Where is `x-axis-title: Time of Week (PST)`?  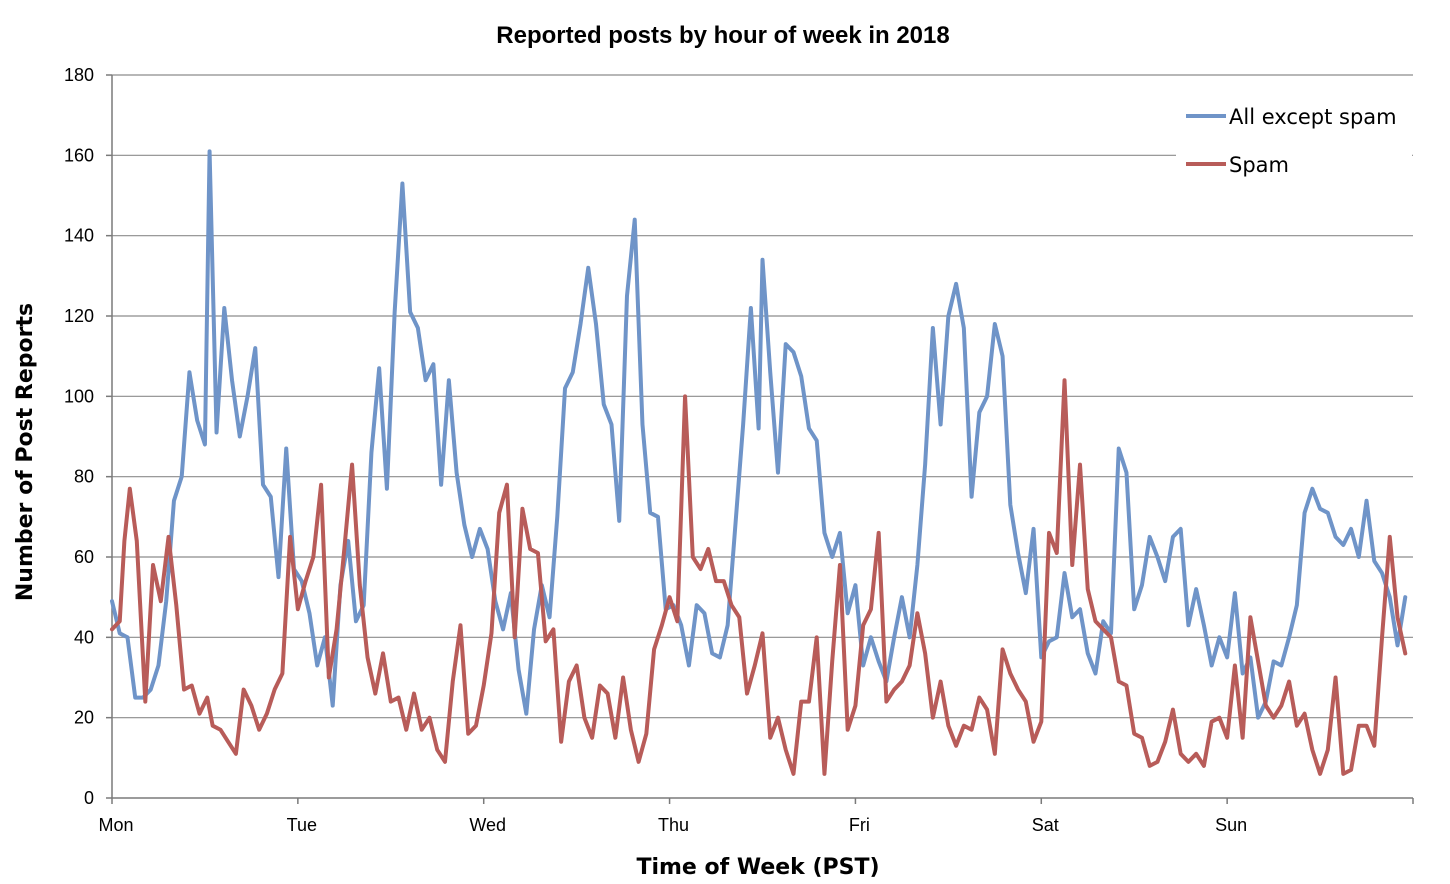 x-axis-title: Time of Week (PST) is located at coordinates (757, 867).